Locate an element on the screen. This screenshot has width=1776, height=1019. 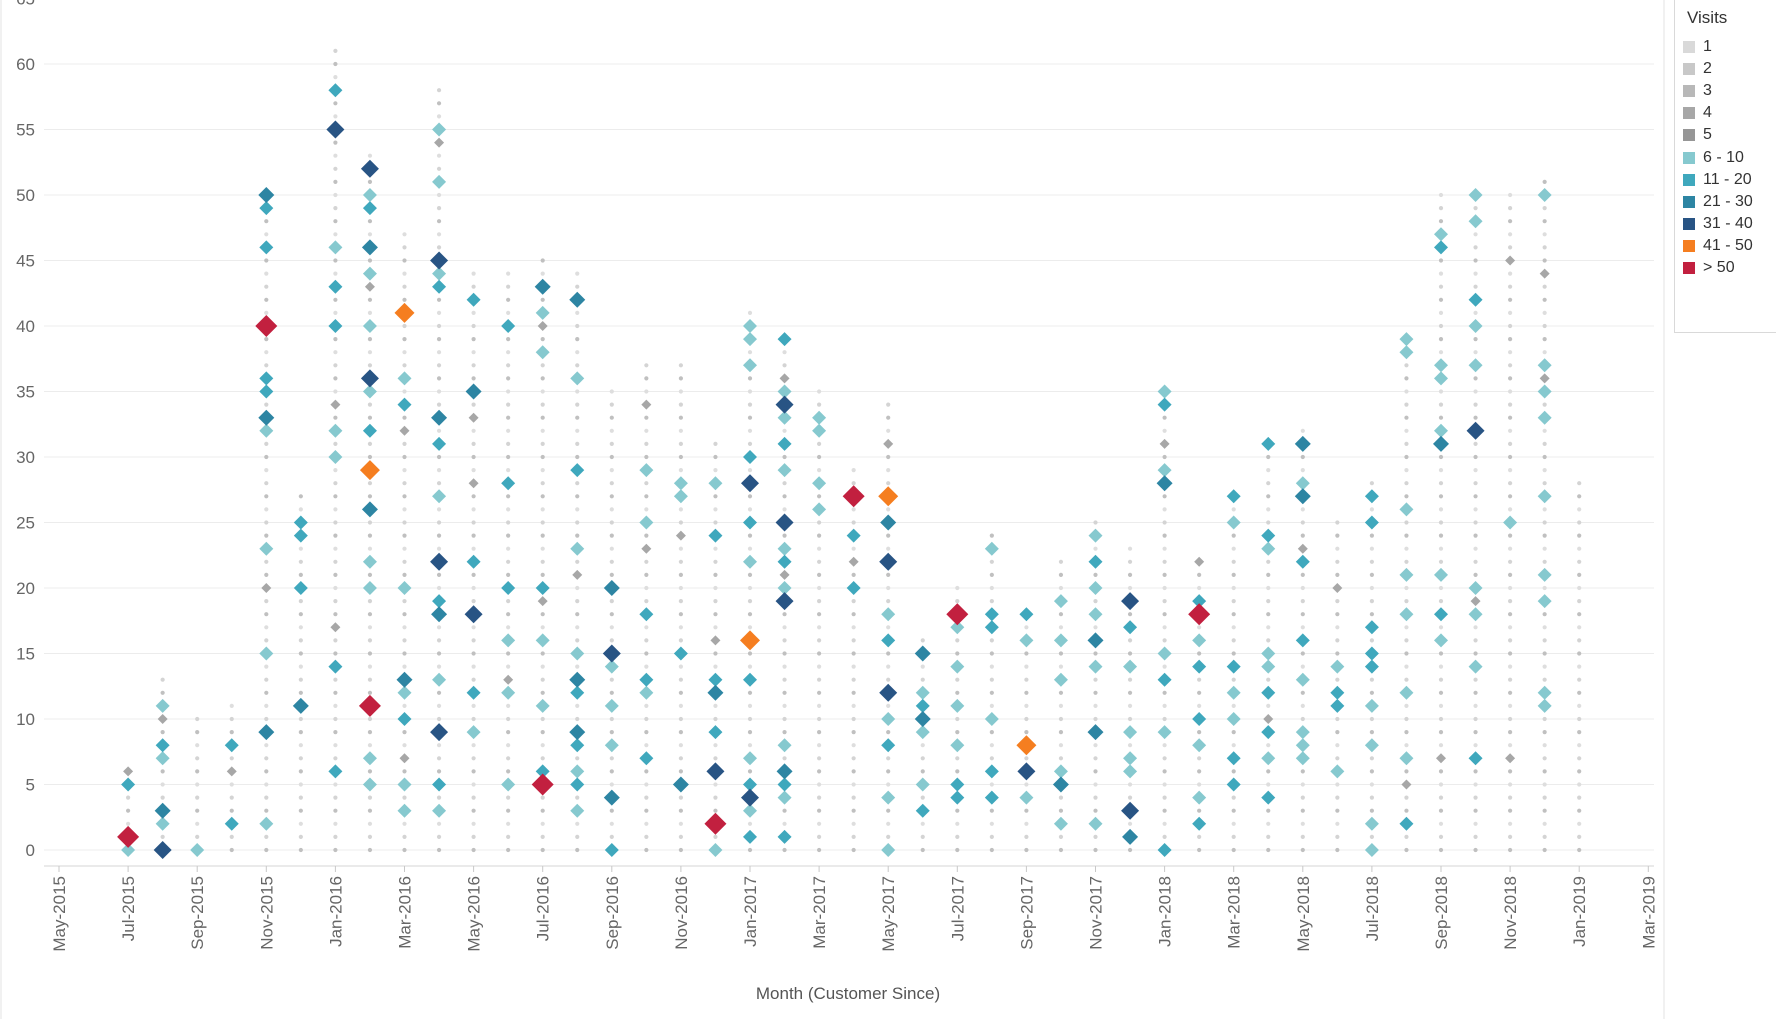
legend-swatch is located at coordinates (1689, 113).